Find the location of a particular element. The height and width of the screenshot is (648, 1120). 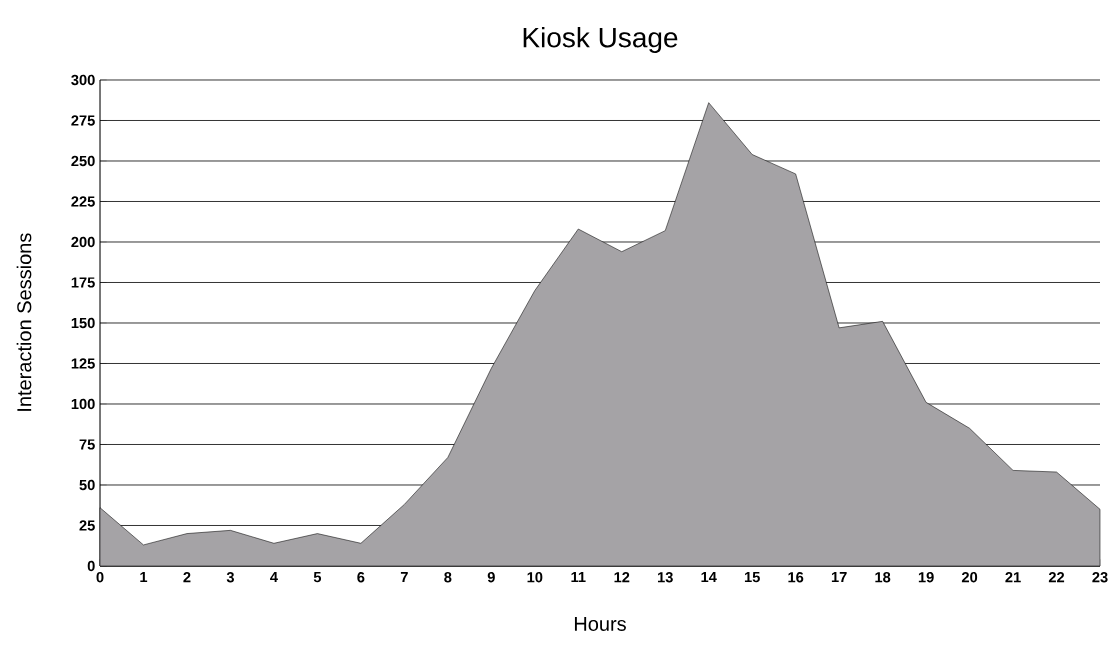

x-tick-label: 1 is located at coordinates (144, 577).